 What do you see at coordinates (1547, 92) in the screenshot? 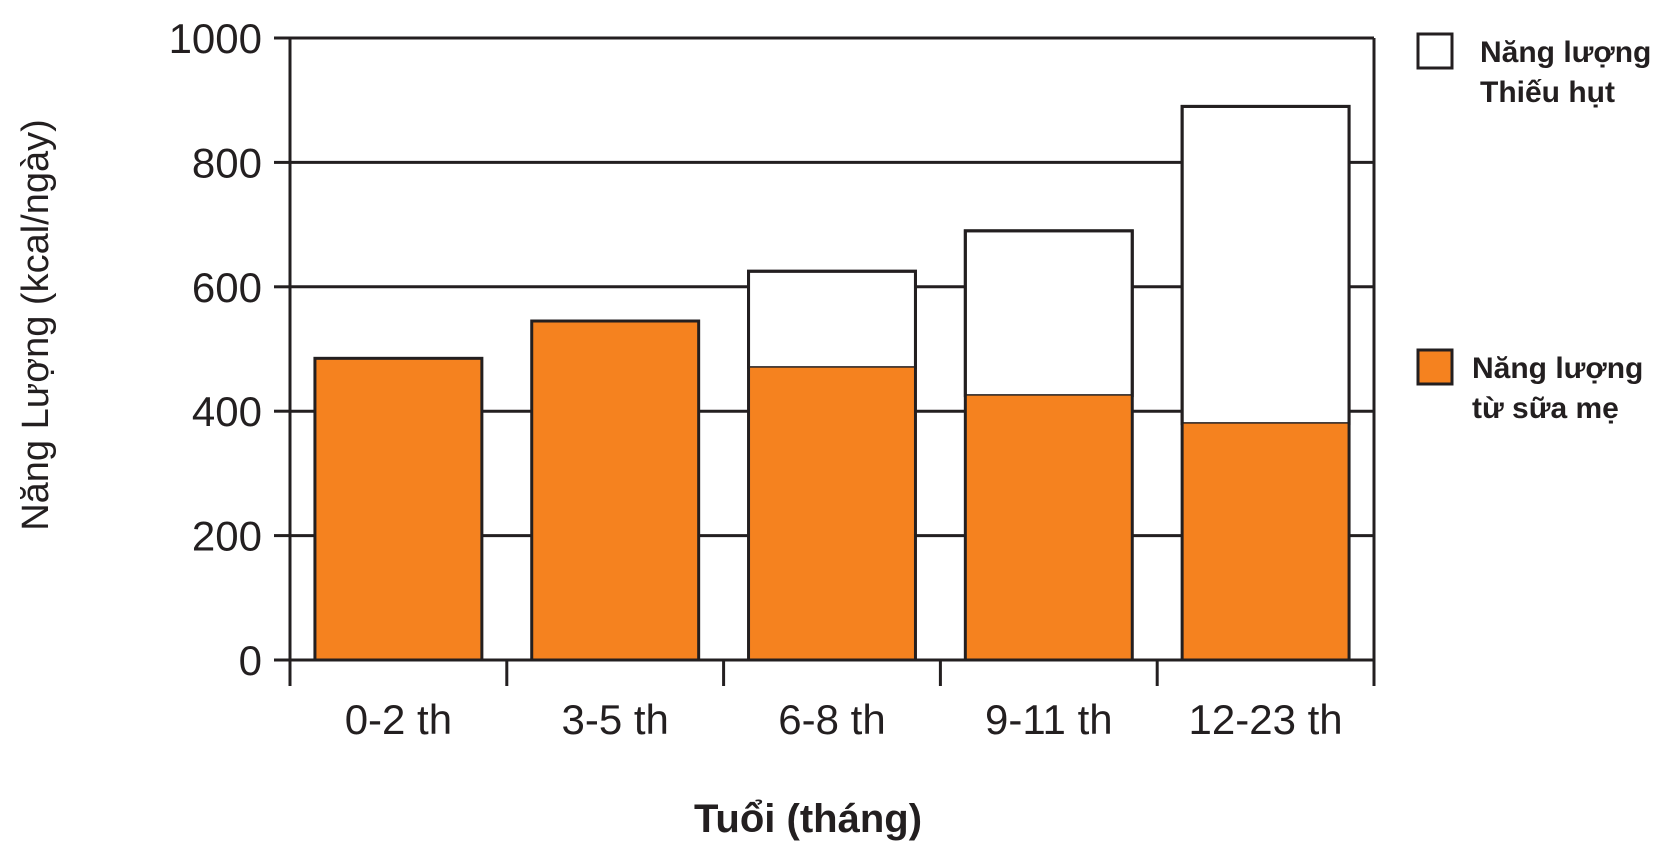
I see `legend-label-gap-line2: Thiếu hụt` at bounding box center [1547, 92].